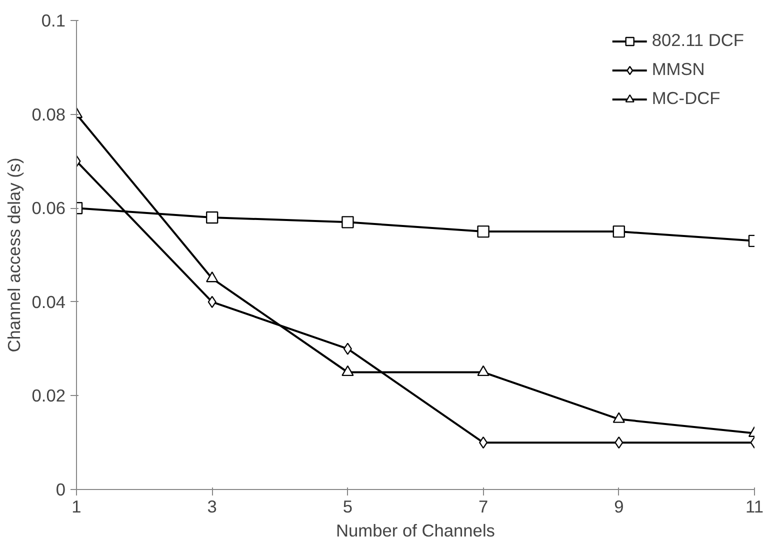  What do you see at coordinates (755, 506) in the screenshot?
I see `x-tick-label: 11` at bounding box center [755, 506].